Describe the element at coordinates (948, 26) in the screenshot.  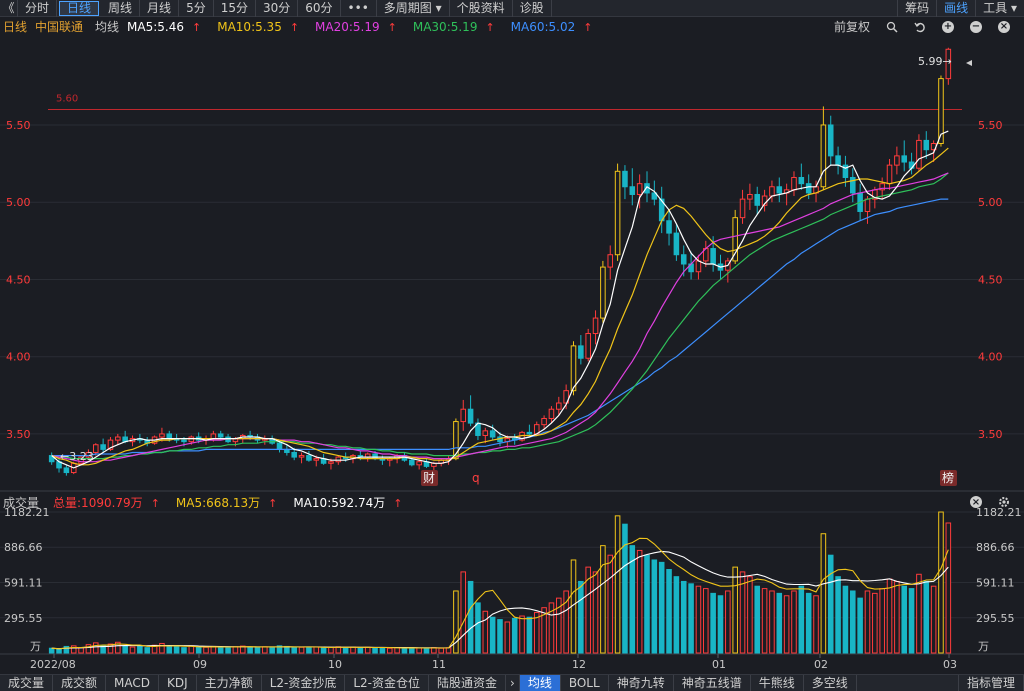
I see `zoom-in-icon: +` at that location.